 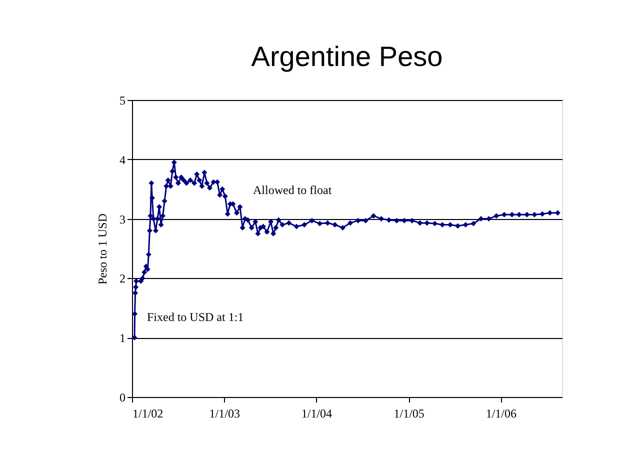 I want to click on x-tick-label: 1/1/02, so click(x=148, y=413).